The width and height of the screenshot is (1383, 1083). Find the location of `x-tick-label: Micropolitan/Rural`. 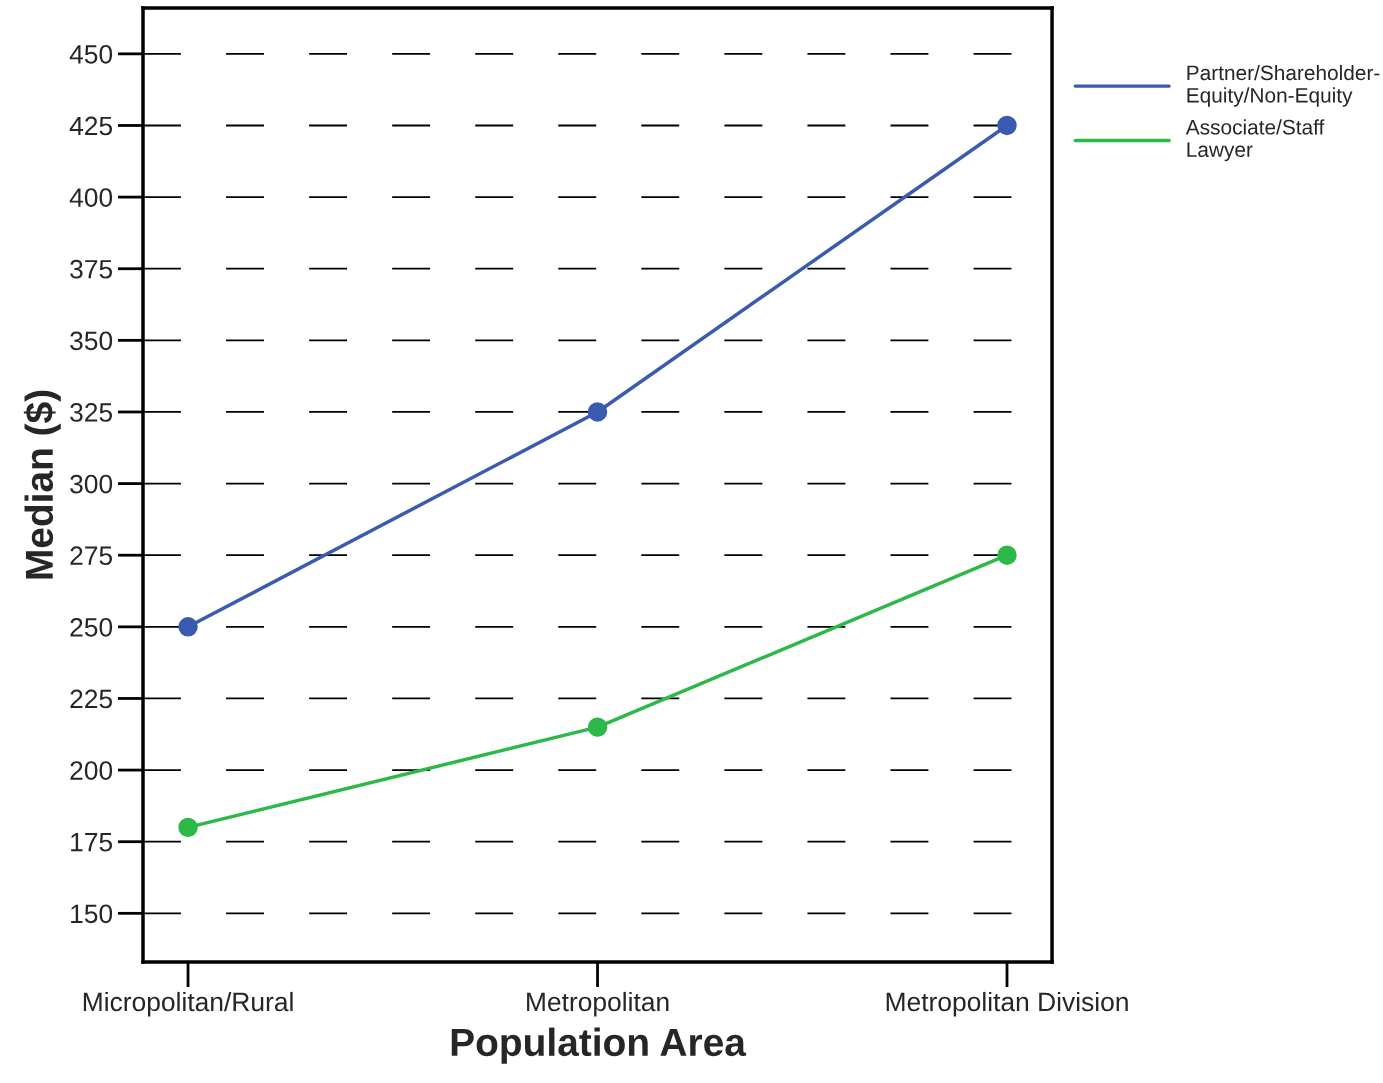

x-tick-label: Micropolitan/Rural is located at coordinates (188, 1004).